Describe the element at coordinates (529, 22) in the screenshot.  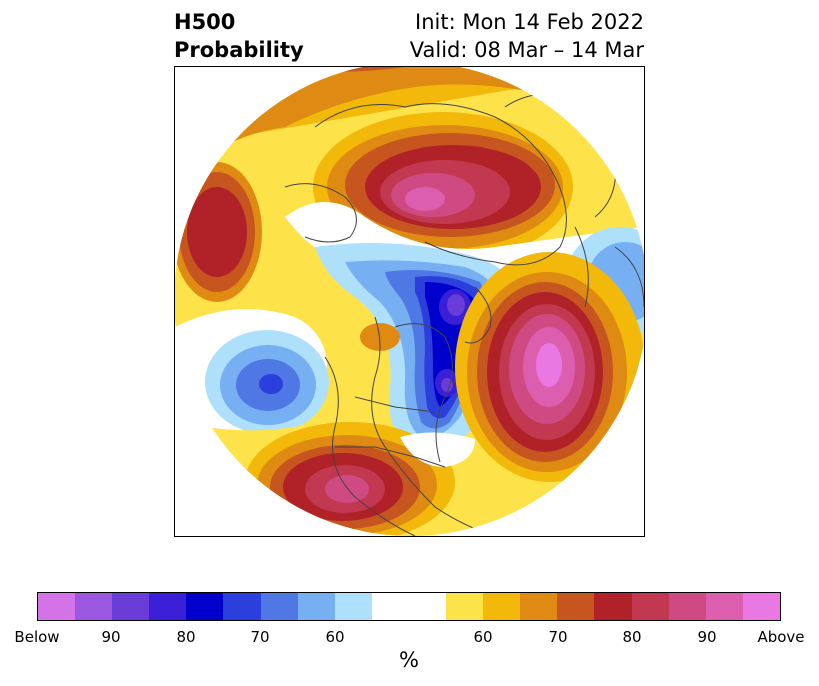
I see `init-date: Init: Mon 14 Feb 2022` at that location.